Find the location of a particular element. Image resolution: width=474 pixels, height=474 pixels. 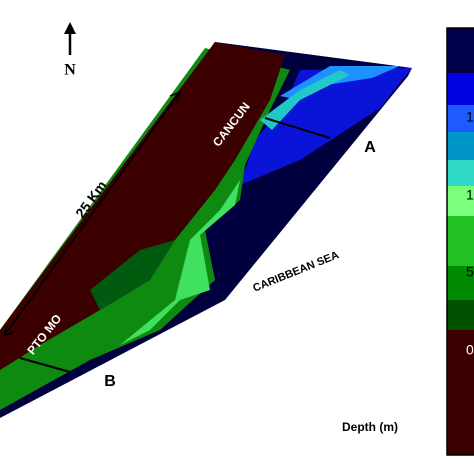

colorbar is located at coordinates (460, 241).